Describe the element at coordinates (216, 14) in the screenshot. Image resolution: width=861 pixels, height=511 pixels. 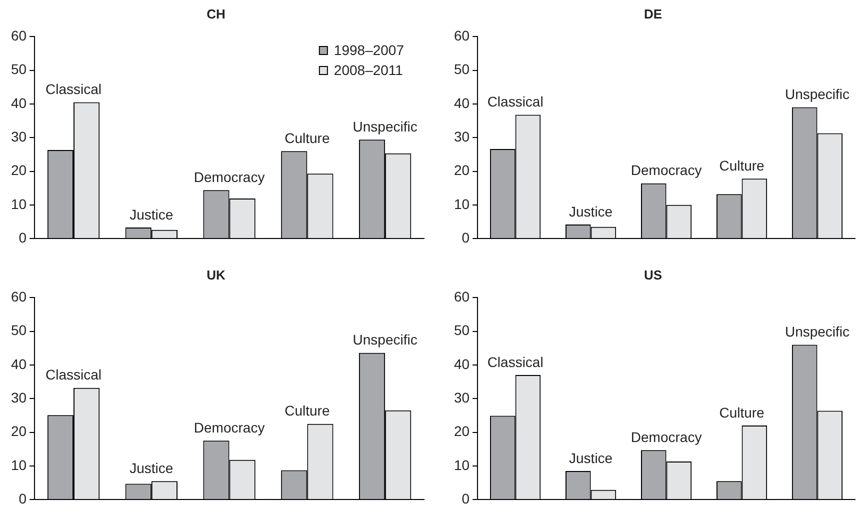
I see `chart-title: CH` at that location.